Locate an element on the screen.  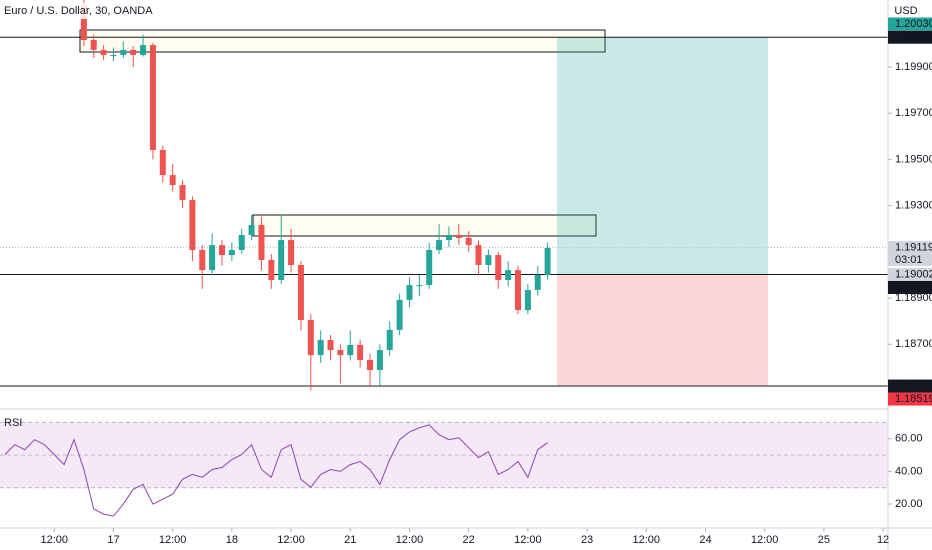
y-tick-label: 20.00 is located at coordinates (909, 504).